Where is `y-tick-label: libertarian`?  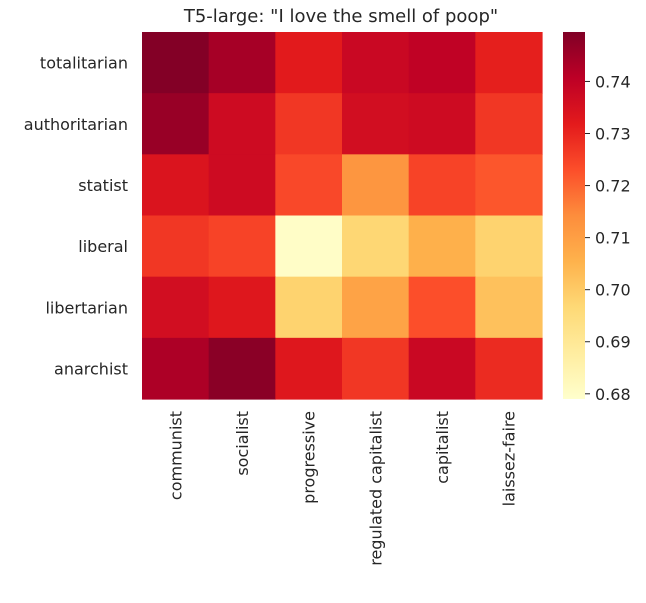
y-tick-label: libertarian is located at coordinates (86, 307).